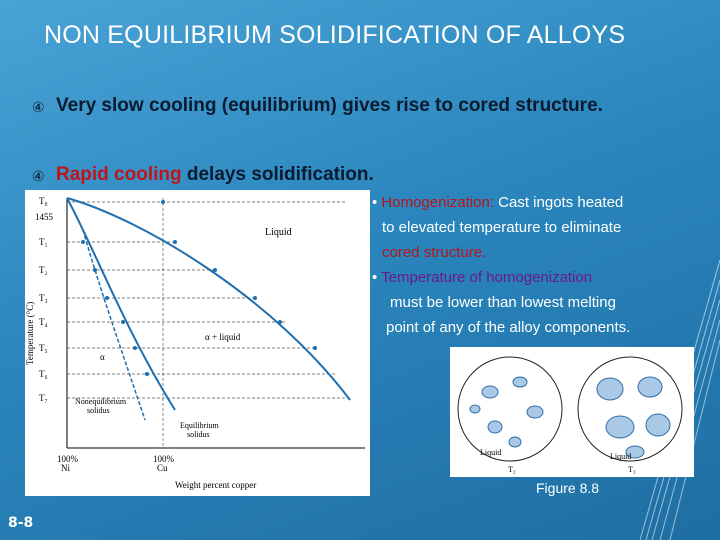 This screenshot has width=720, height=540. What do you see at coordinates (43, 242) in the screenshot?
I see `temp-label-t1: T₁` at bounding box center [43, 242].